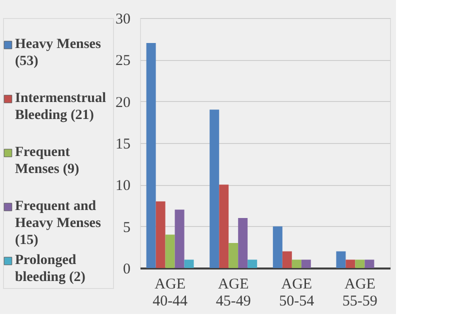  Describe the element at coordinates (123, 186) in the screenshot. I see `y-tick-label: 10` at that location.